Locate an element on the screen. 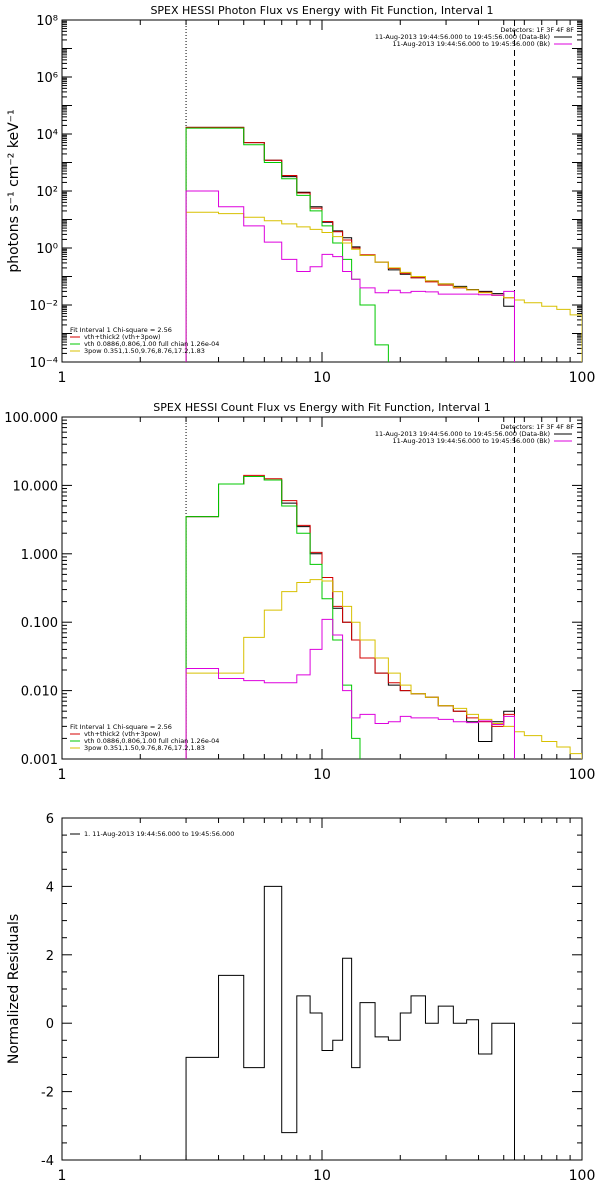 The height and width of the screenshot is (1200, 600). y-tick-label: 10⁻² is located at coordinates (43, 306).